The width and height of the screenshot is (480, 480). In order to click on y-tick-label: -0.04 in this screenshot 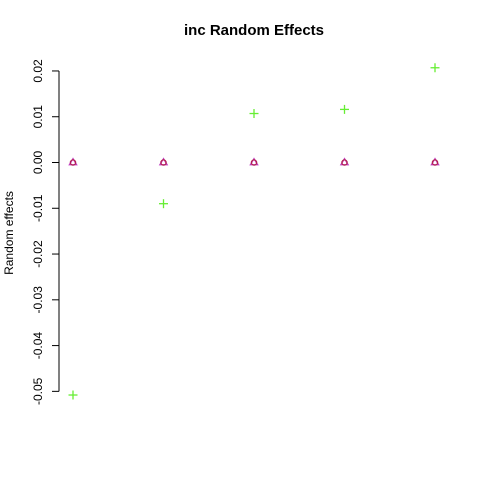, I will do `click(38, 346)`.